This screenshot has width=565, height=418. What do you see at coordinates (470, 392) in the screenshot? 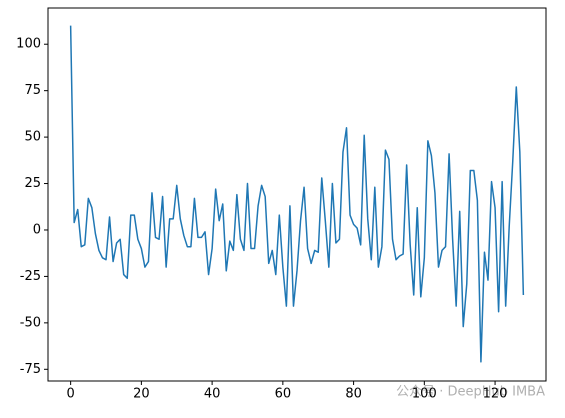
I see `watermark: 公众号 · DeepHub IMBA` at bounding box center [470, 392].